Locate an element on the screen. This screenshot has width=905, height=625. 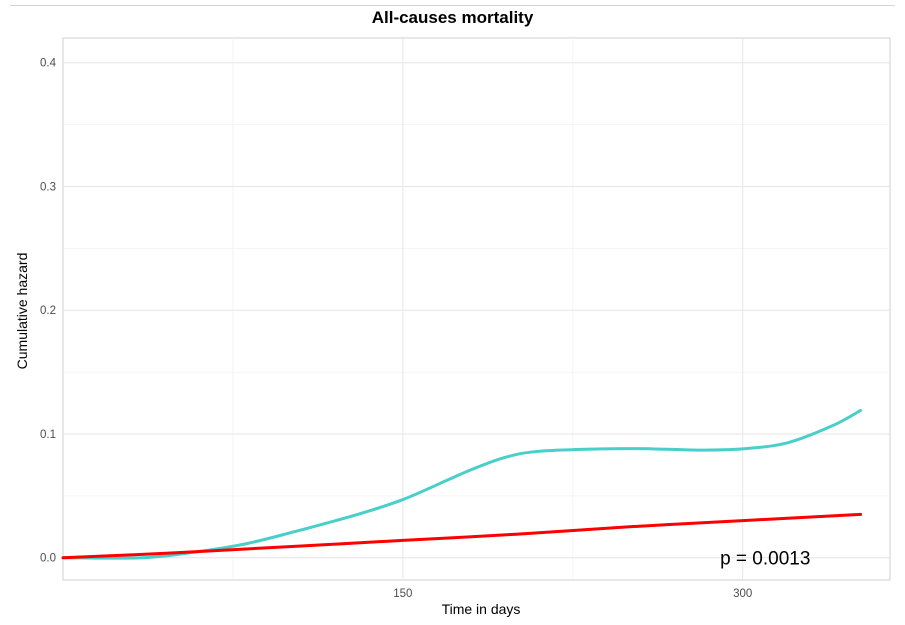
y-tick-label: 0.3 is located at coordinates (48, 187).